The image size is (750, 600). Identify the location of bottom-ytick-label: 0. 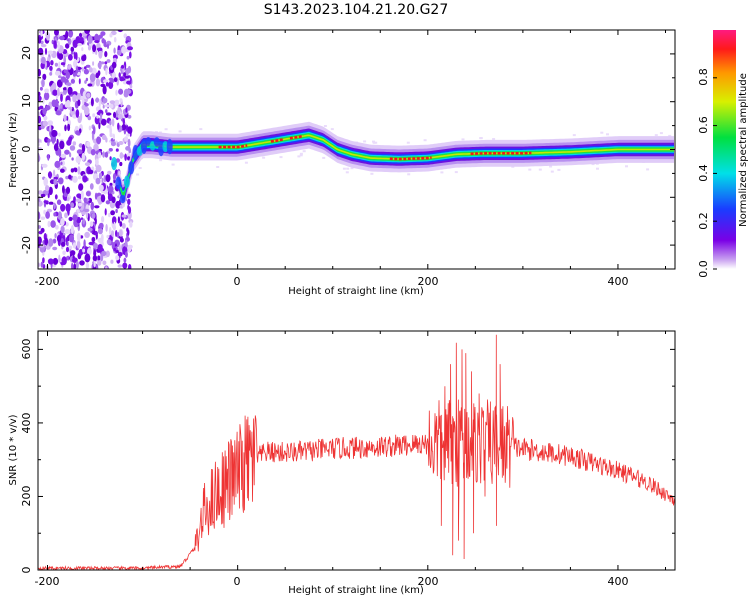
(26, 570).